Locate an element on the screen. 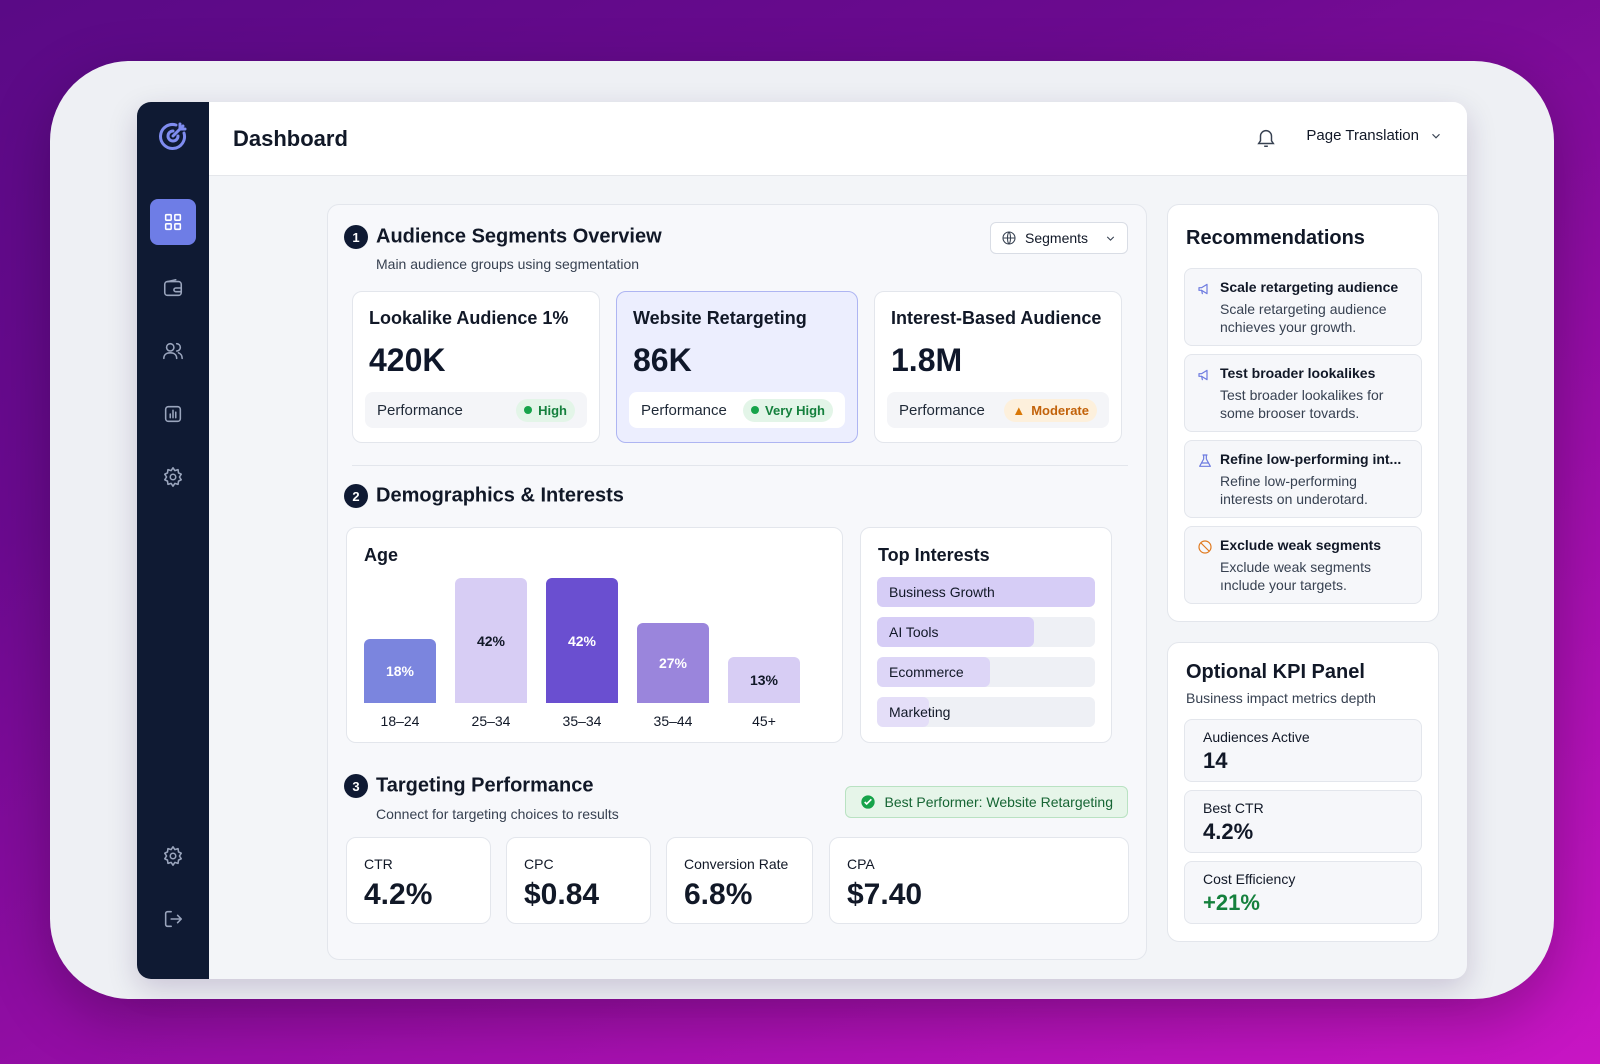 This screenshot has width=1600, height=1064. kpi-label: Audiences Active is located at coordinates (1256, 737).